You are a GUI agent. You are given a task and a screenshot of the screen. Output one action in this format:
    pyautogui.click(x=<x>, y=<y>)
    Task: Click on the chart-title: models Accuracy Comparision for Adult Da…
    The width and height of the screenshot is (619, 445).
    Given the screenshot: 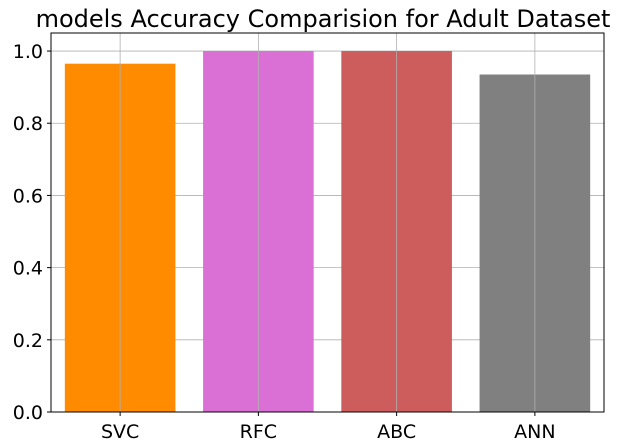 What is the action you would take?
    pyautogui.click(x=323, y=19)
    